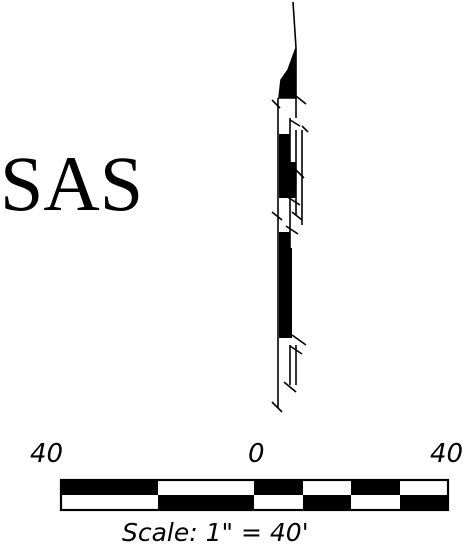 This screenshot has height=552, width=464. Describe the element at coordinates (46, 454) in the screenshot. I see `scale-tick-left: 40` at that location.